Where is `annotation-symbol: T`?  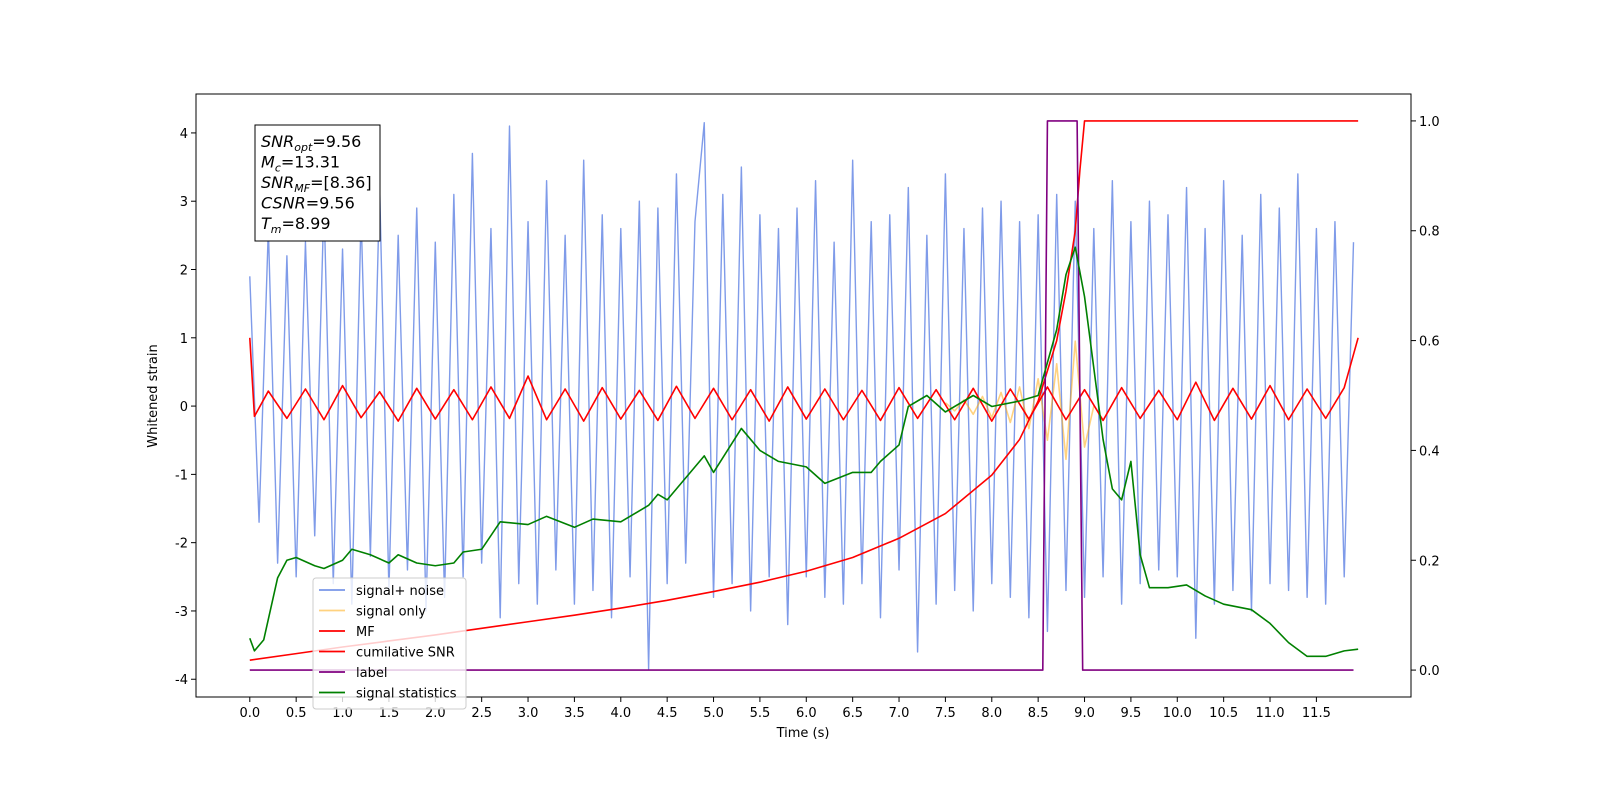 annotation-symbol: T is located at coordinates (266, 223).